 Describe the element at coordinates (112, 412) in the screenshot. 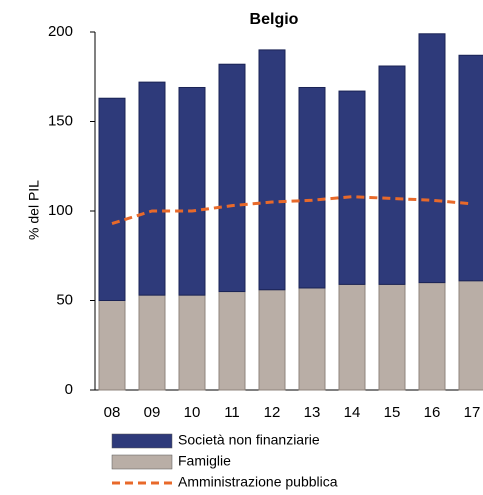

I see `x-tick-label: 08` at that location.